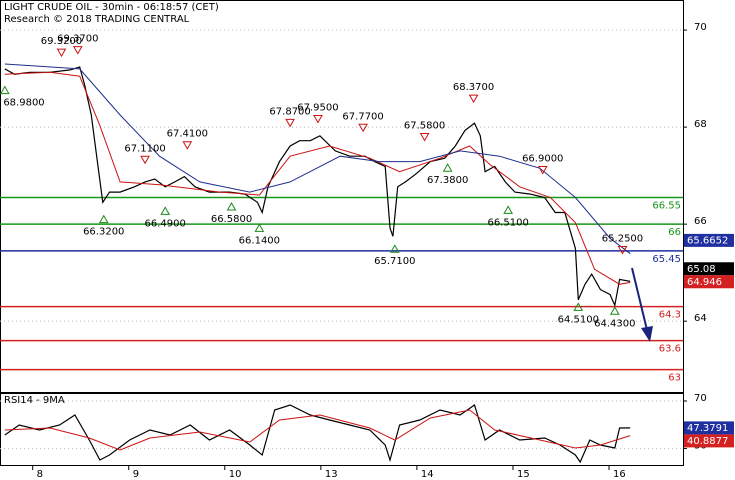 This screenshot has height=480, width=735. Describe the element at coordinates (231, 219) in the screenshot. I see `annotation-label: 66.5800` at that location.